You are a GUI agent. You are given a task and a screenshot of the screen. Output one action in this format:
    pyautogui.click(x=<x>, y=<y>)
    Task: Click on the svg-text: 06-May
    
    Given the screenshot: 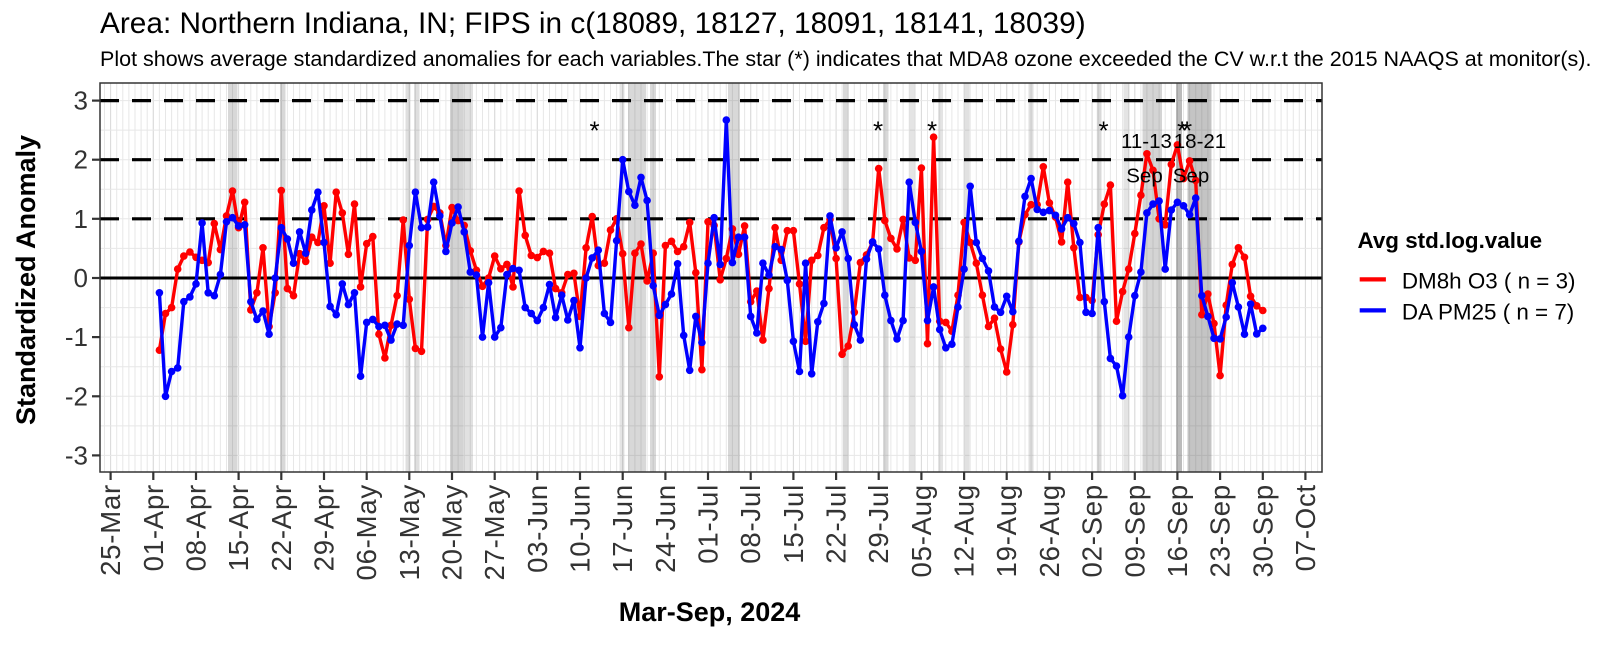 What is the action you would take?
    pyautogui.click(x=366, y=532)
    